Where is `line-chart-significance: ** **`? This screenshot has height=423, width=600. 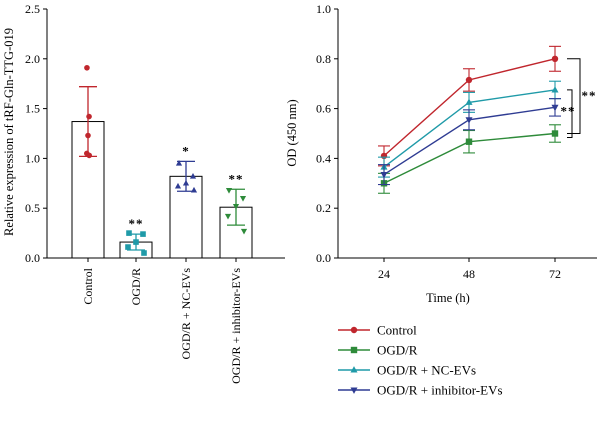 line-chart-significance: ** ** is located at coordinates (579, 98).